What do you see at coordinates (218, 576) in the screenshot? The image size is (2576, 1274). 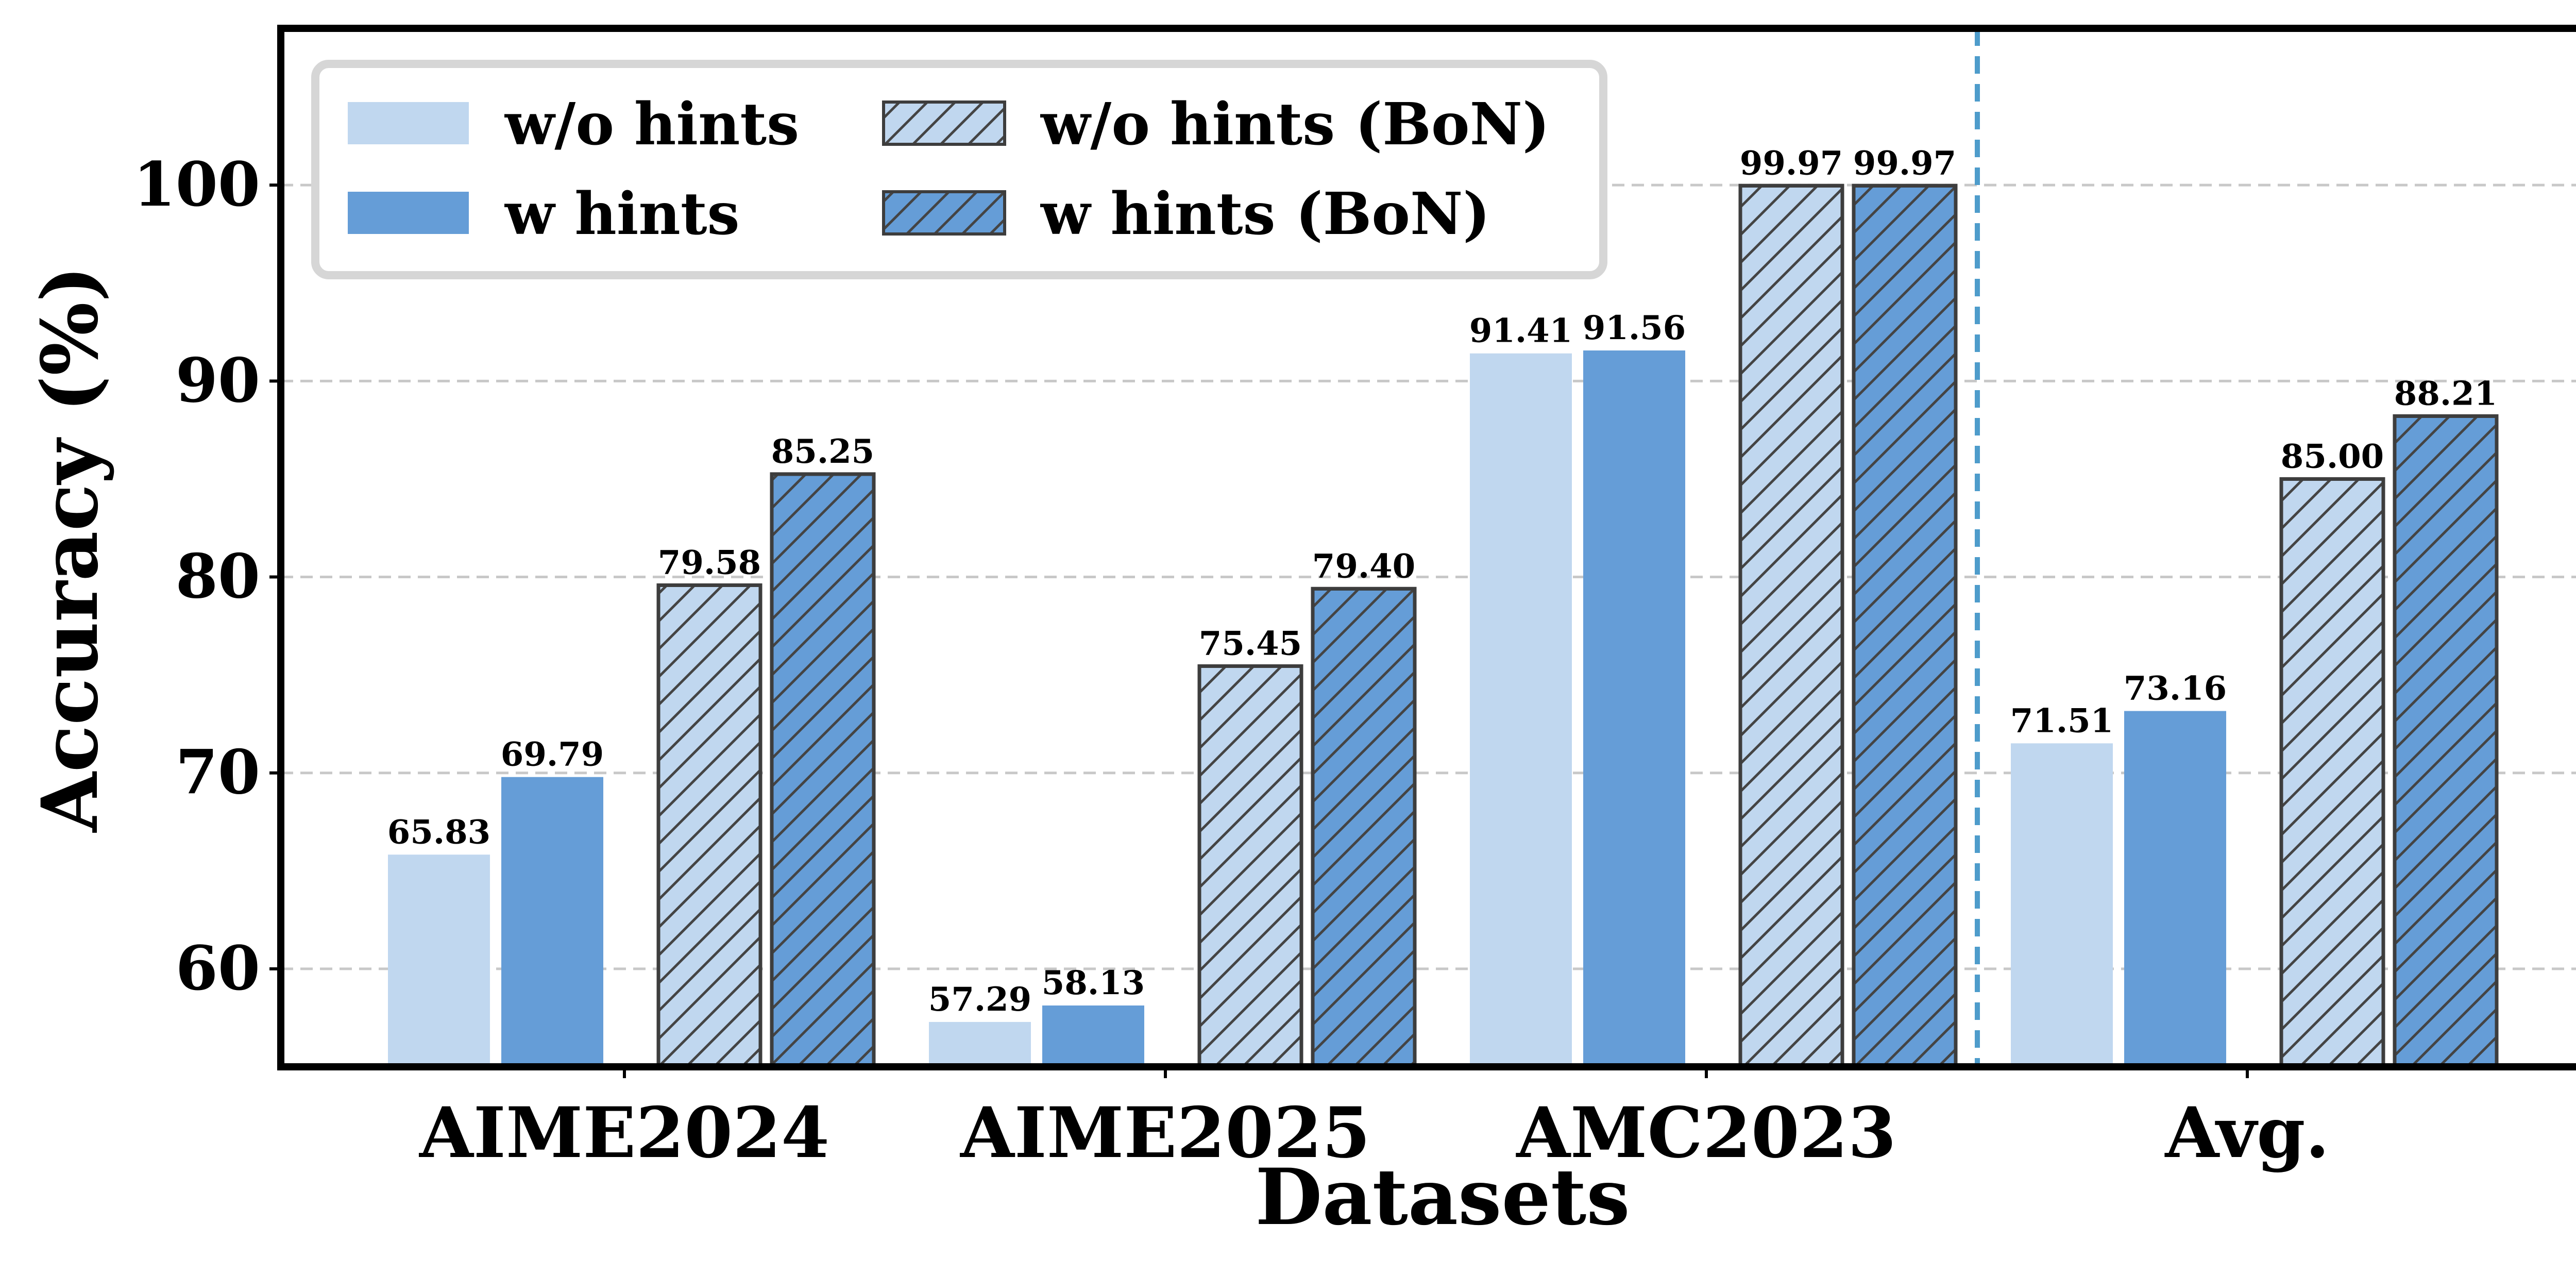 I see `y-tick-label: 80` at bounding box center [218, 576].